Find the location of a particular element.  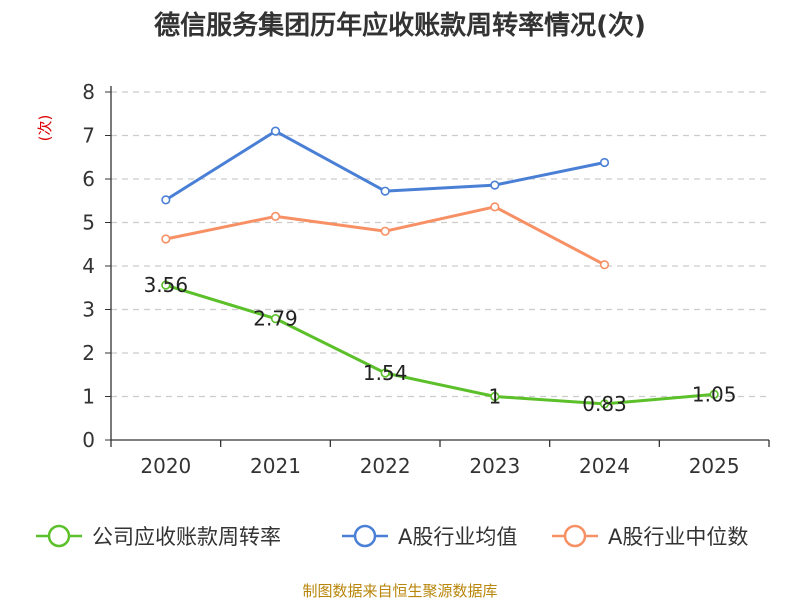

data-label: 0.83 is located at coordinates (604, 404).